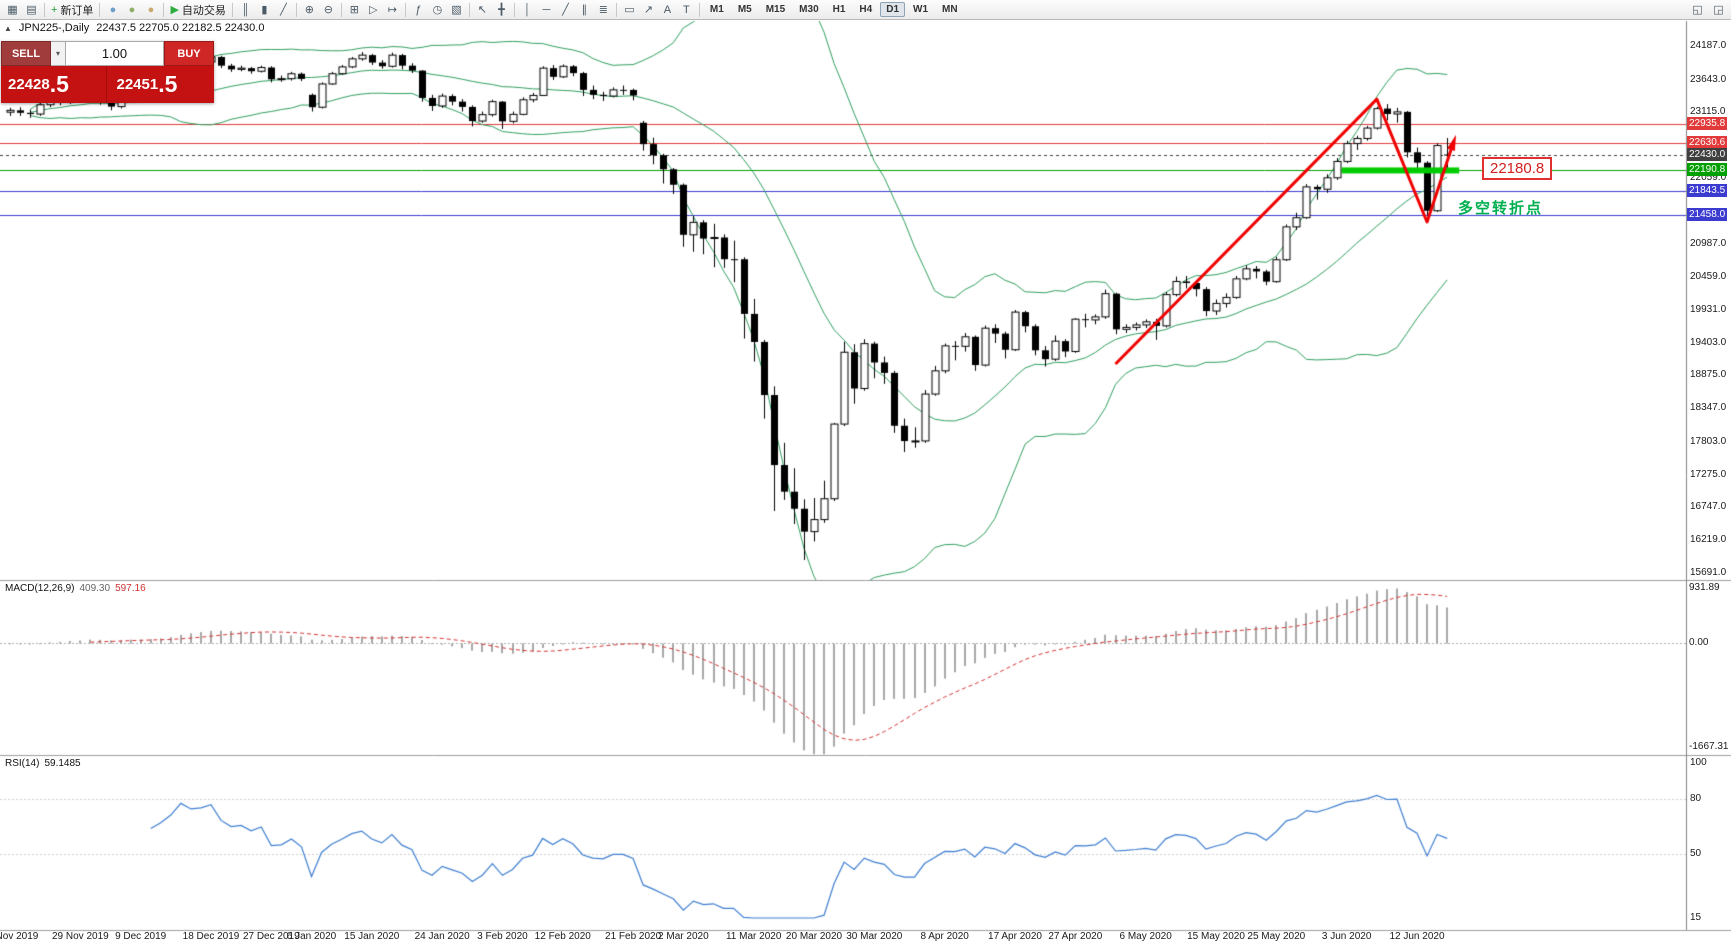 This screenshot has width=1731, height=944. What do you see at coordinates (809, 9) in the screenshot?
I see `timeframe-m30-button: M30` at bounding box center [809, 9].